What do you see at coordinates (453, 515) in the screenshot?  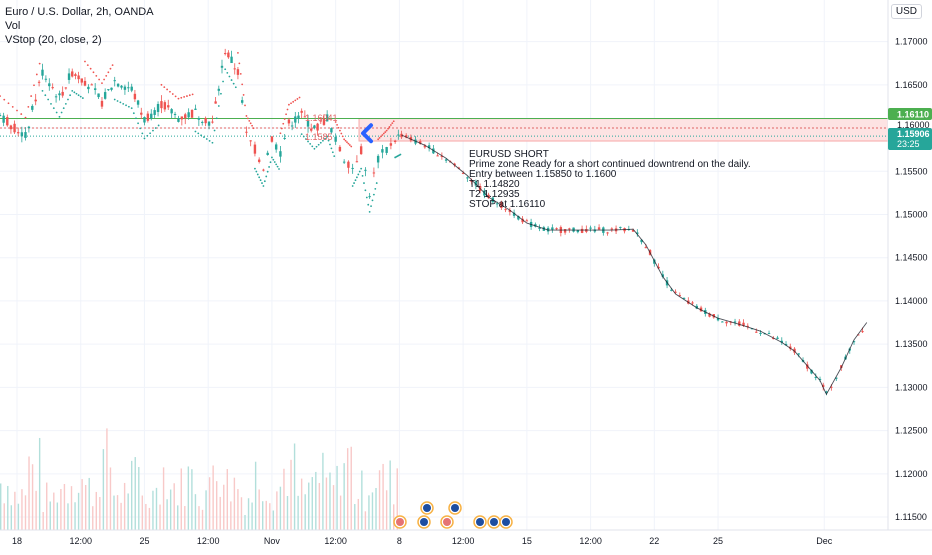 I see `economic-events` at bounding box center [453, 515].